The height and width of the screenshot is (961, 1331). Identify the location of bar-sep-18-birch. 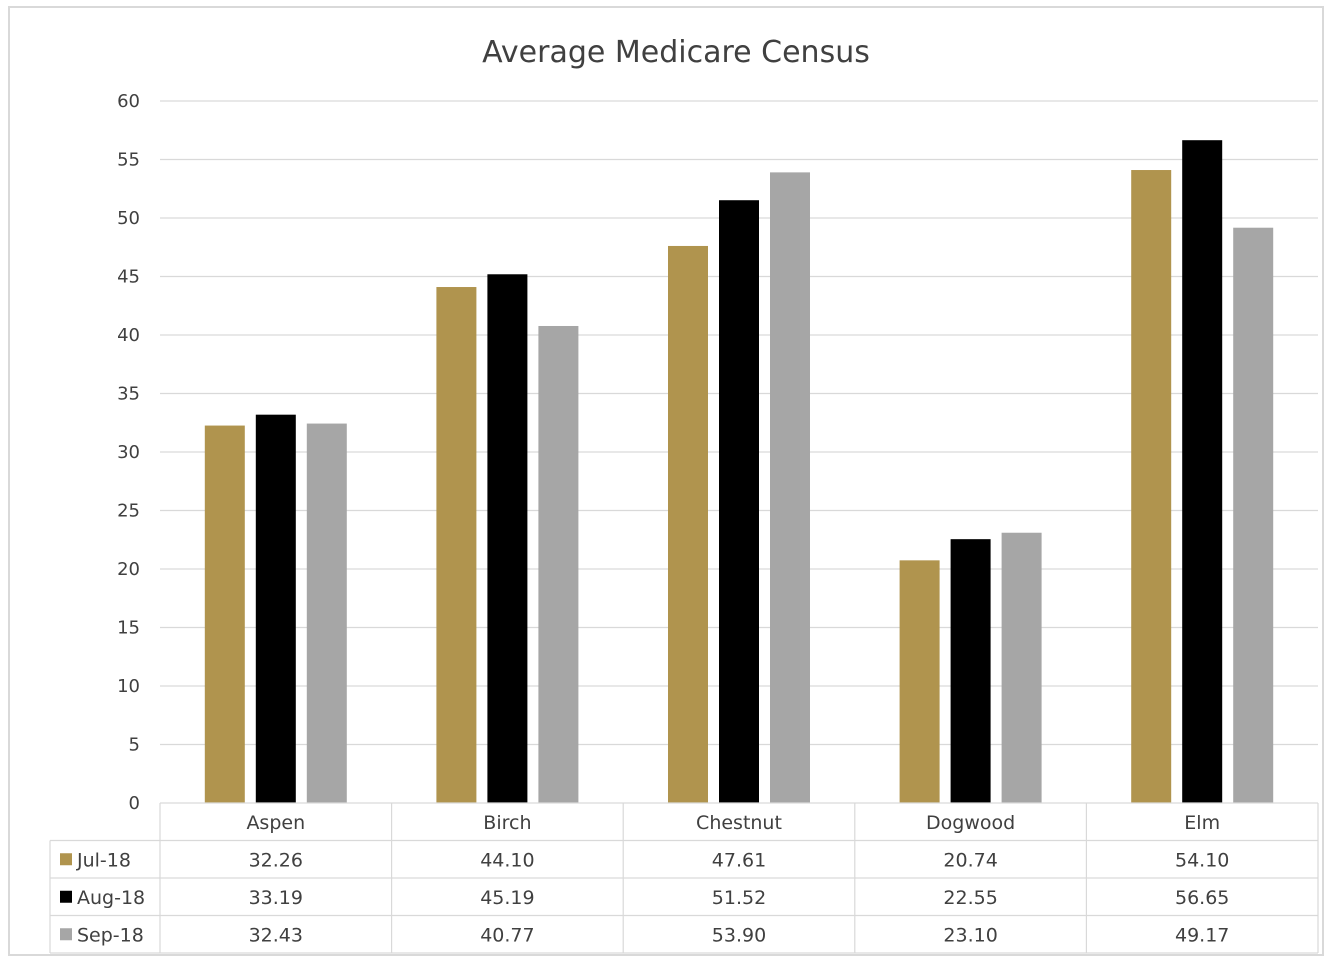
(558, 564).